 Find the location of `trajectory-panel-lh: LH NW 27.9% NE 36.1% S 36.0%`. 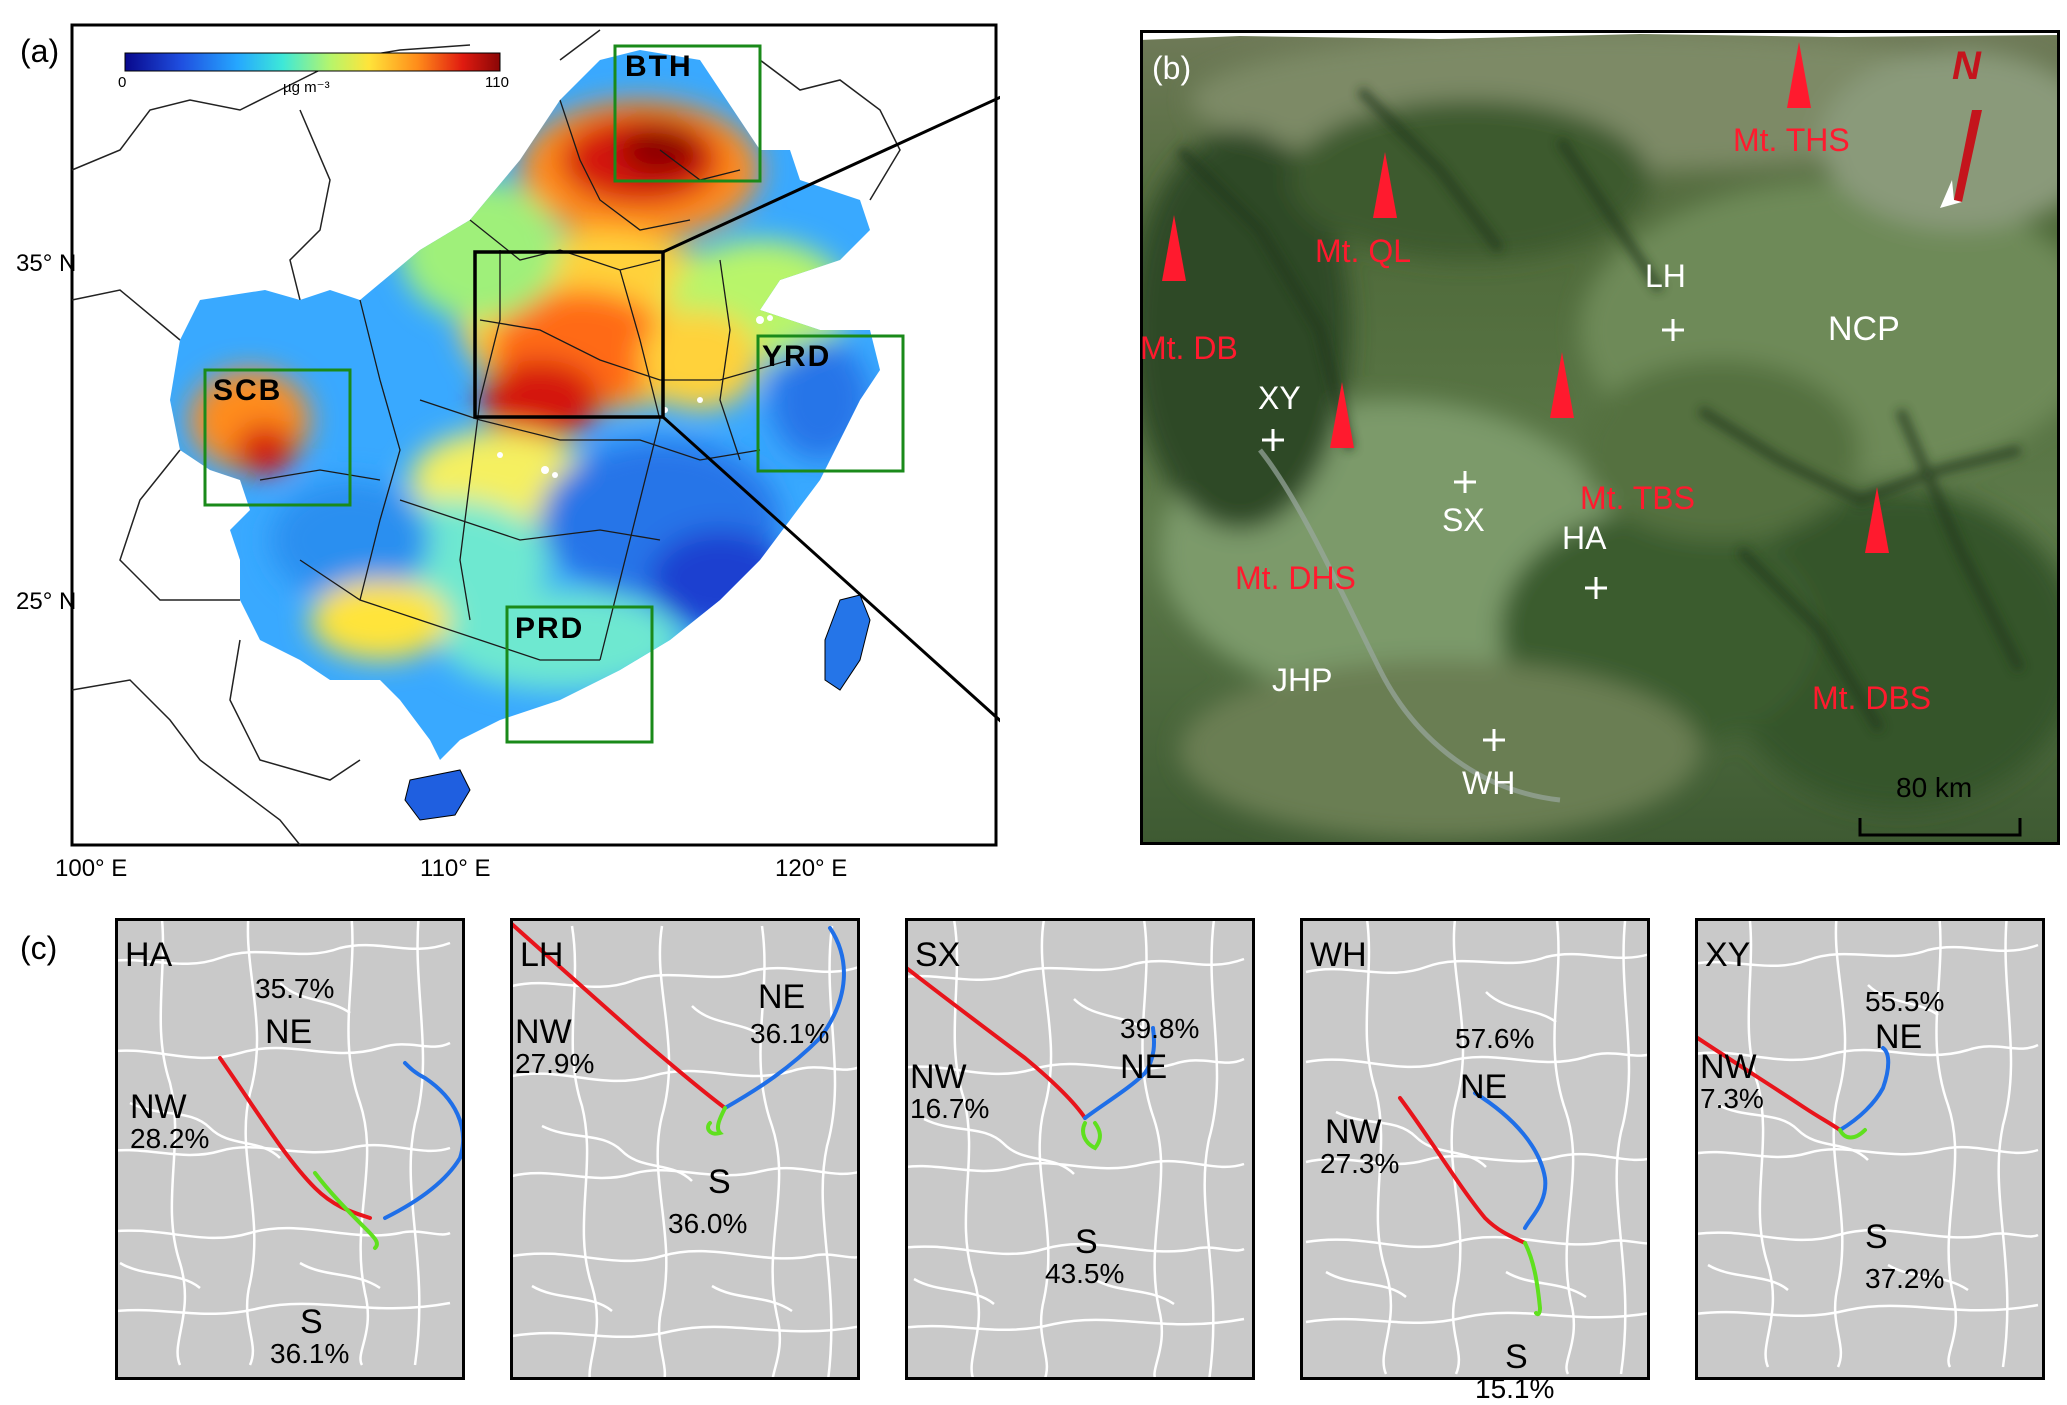

trajectory-panel-lh: LH NW 27.9% NE 36.1% S 36.0% is located at coordinates (683, 1152).